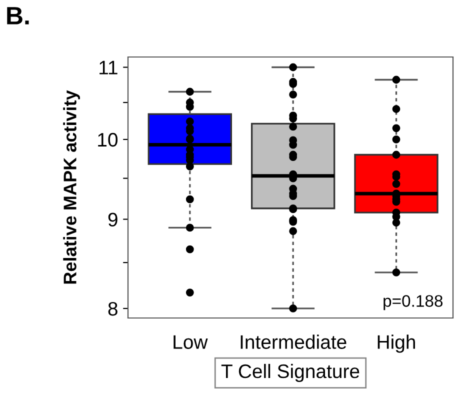 The width and height of the screenshot is (456, 413). Describe the element at coordinates (18, 15) in the screenshot. I see `chart-title: B.` at that location.